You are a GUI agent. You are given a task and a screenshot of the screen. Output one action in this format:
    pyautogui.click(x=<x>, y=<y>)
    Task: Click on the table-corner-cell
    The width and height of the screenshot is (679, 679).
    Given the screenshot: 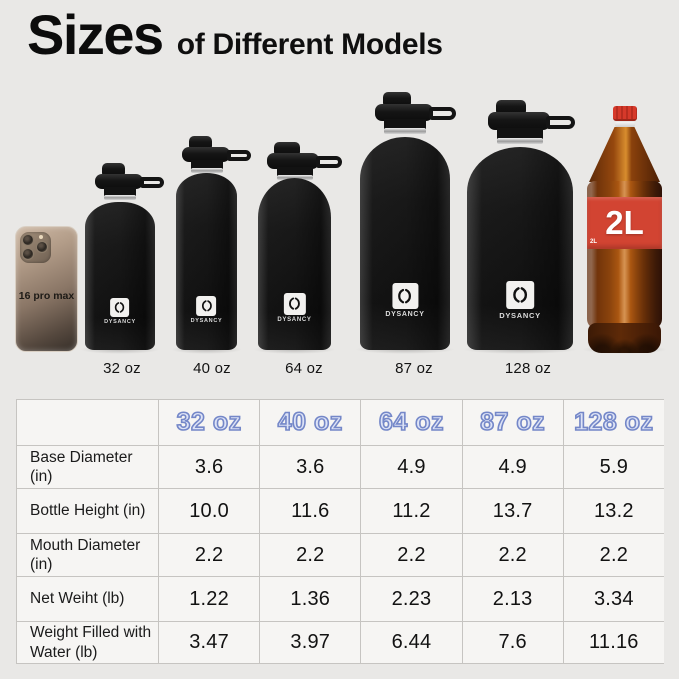 What is the action you would take?
    pyautogui.click(x=87, y=422)
    